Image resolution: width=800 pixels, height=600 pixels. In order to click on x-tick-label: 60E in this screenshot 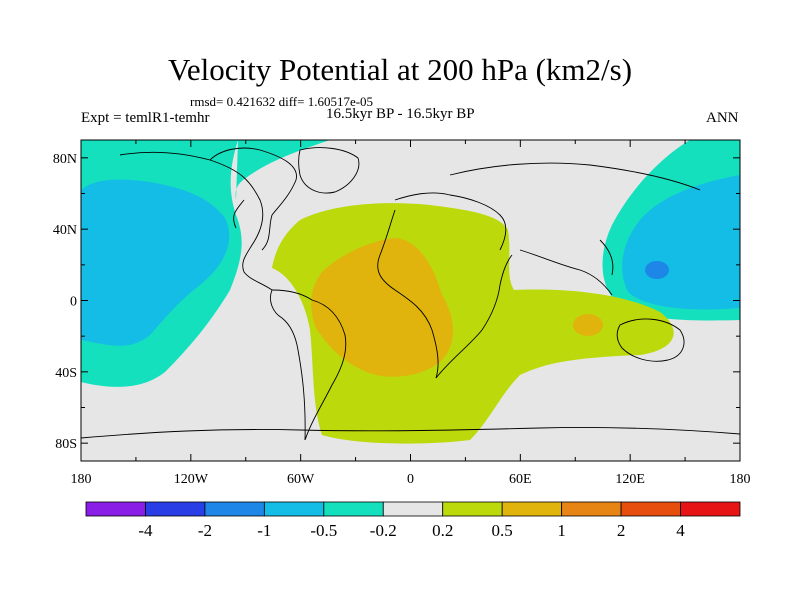, I will do `click(520, 479)`.